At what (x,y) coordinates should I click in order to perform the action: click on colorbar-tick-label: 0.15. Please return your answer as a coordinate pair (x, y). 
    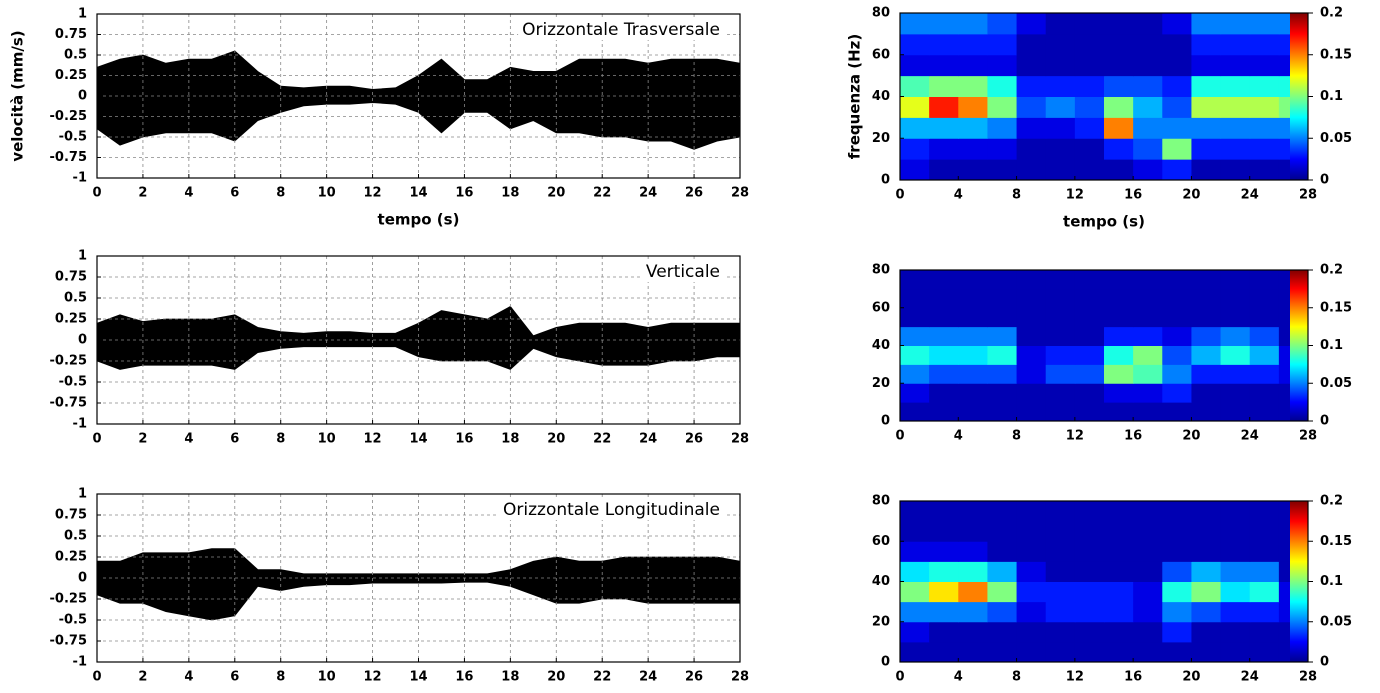
    Looking at the image, I should click on (1336, 307).